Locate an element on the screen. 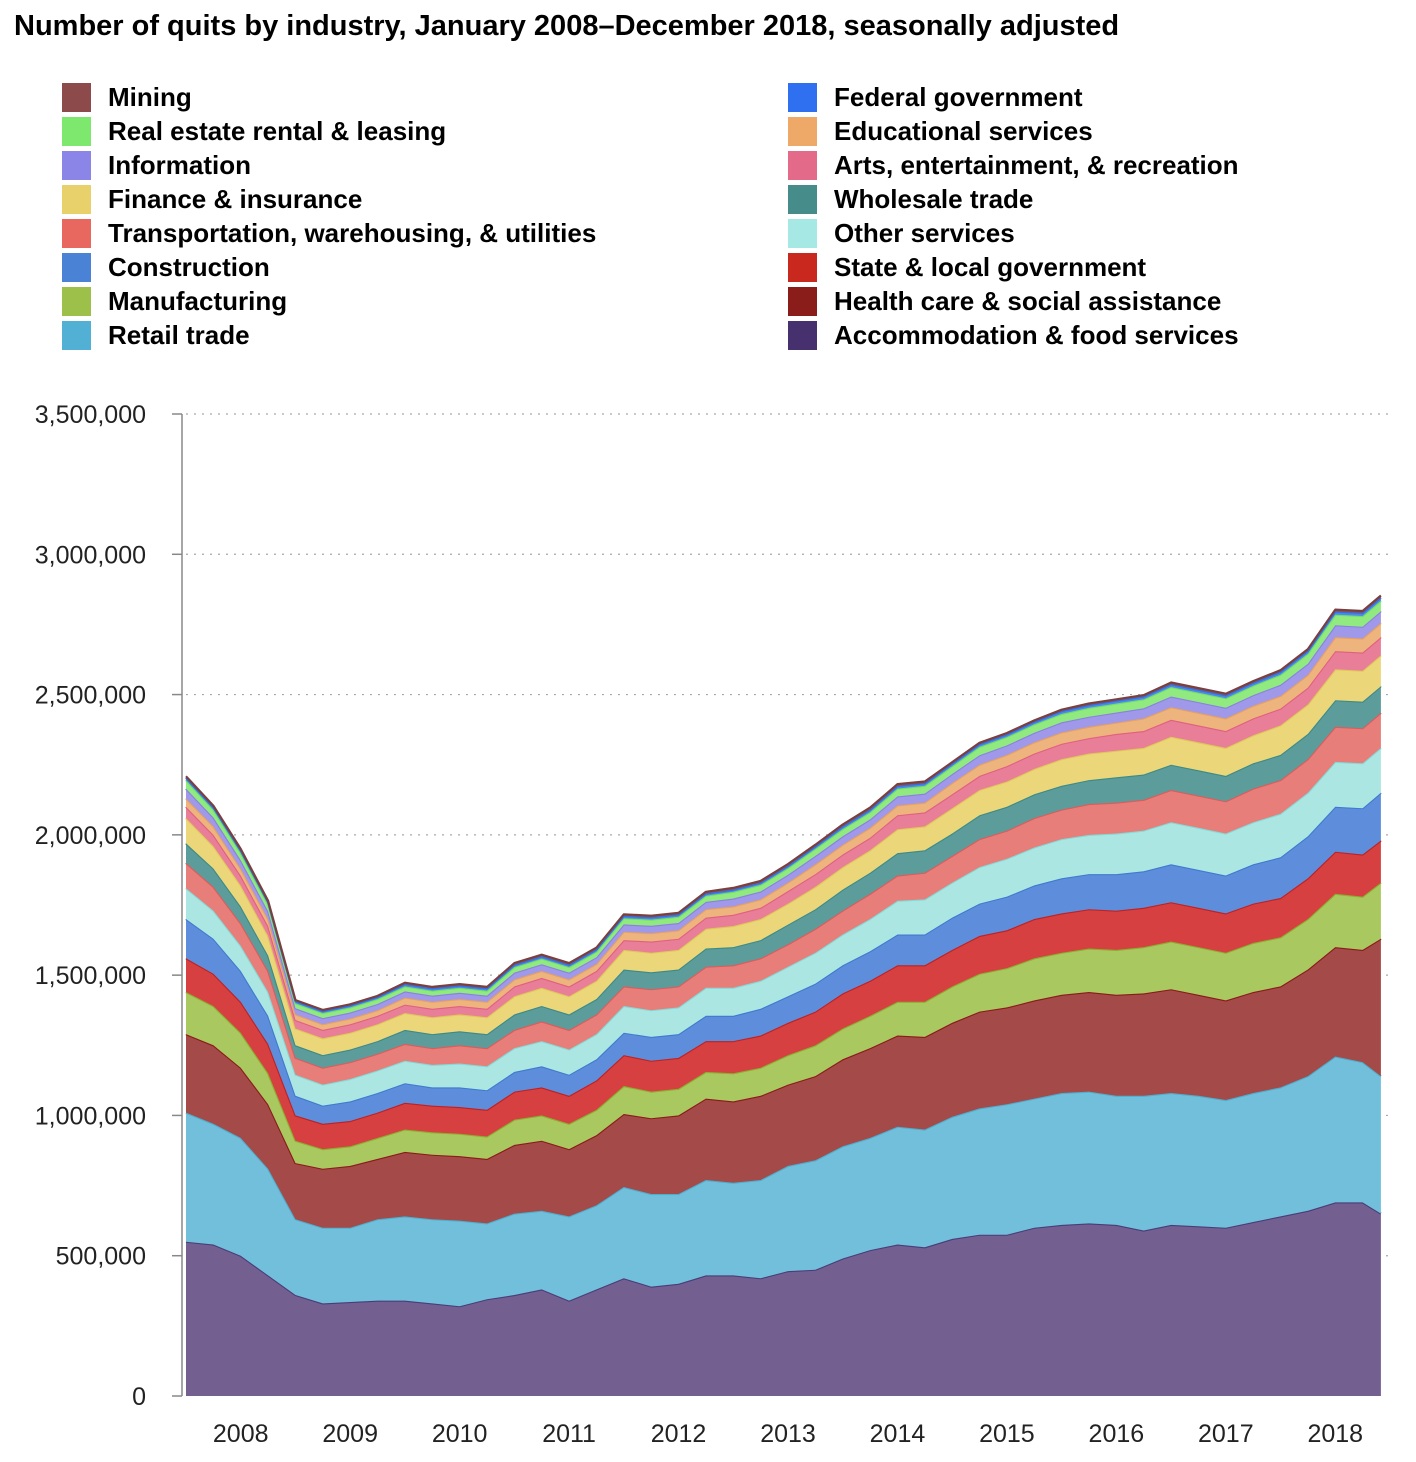  legend-label-wholesale: Wholesale trade is located at coordinates (934, 198).